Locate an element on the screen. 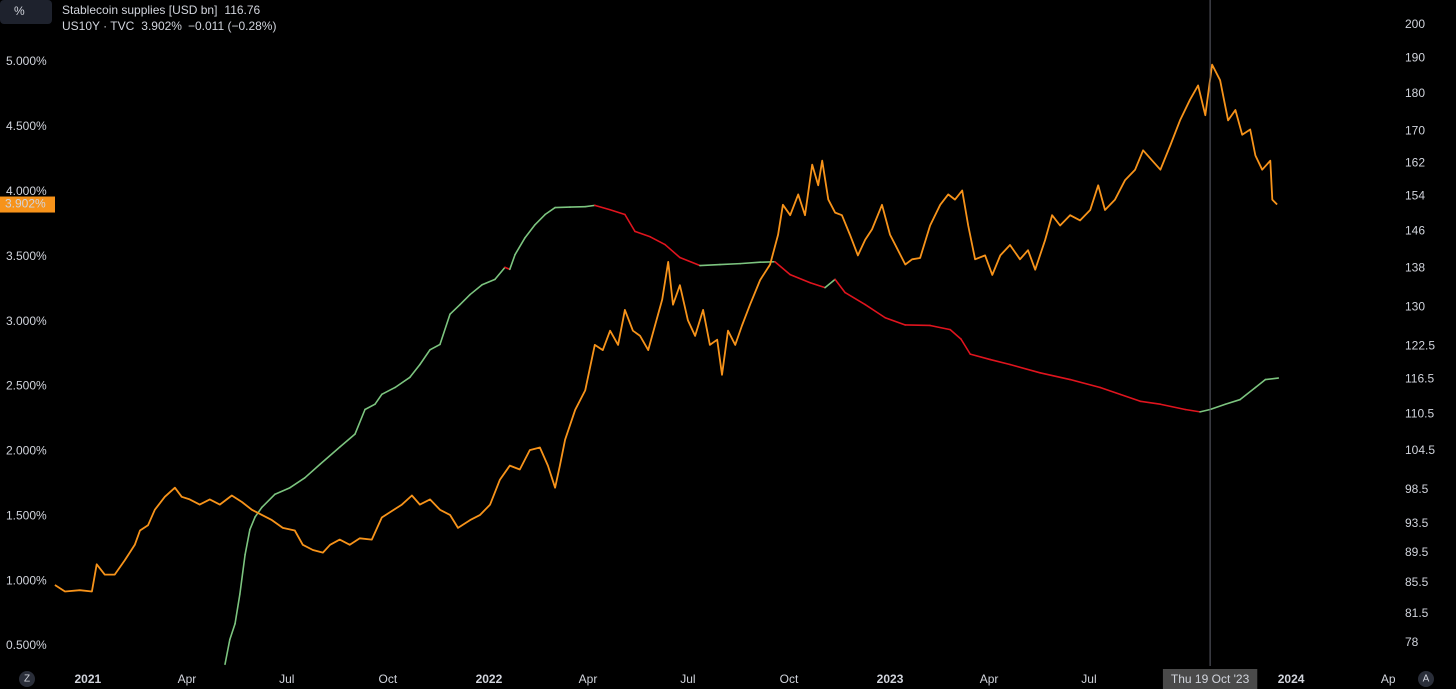 This screenshot has height=689, width=1456. auto-button-bg is located at coordinates (1426, 679).